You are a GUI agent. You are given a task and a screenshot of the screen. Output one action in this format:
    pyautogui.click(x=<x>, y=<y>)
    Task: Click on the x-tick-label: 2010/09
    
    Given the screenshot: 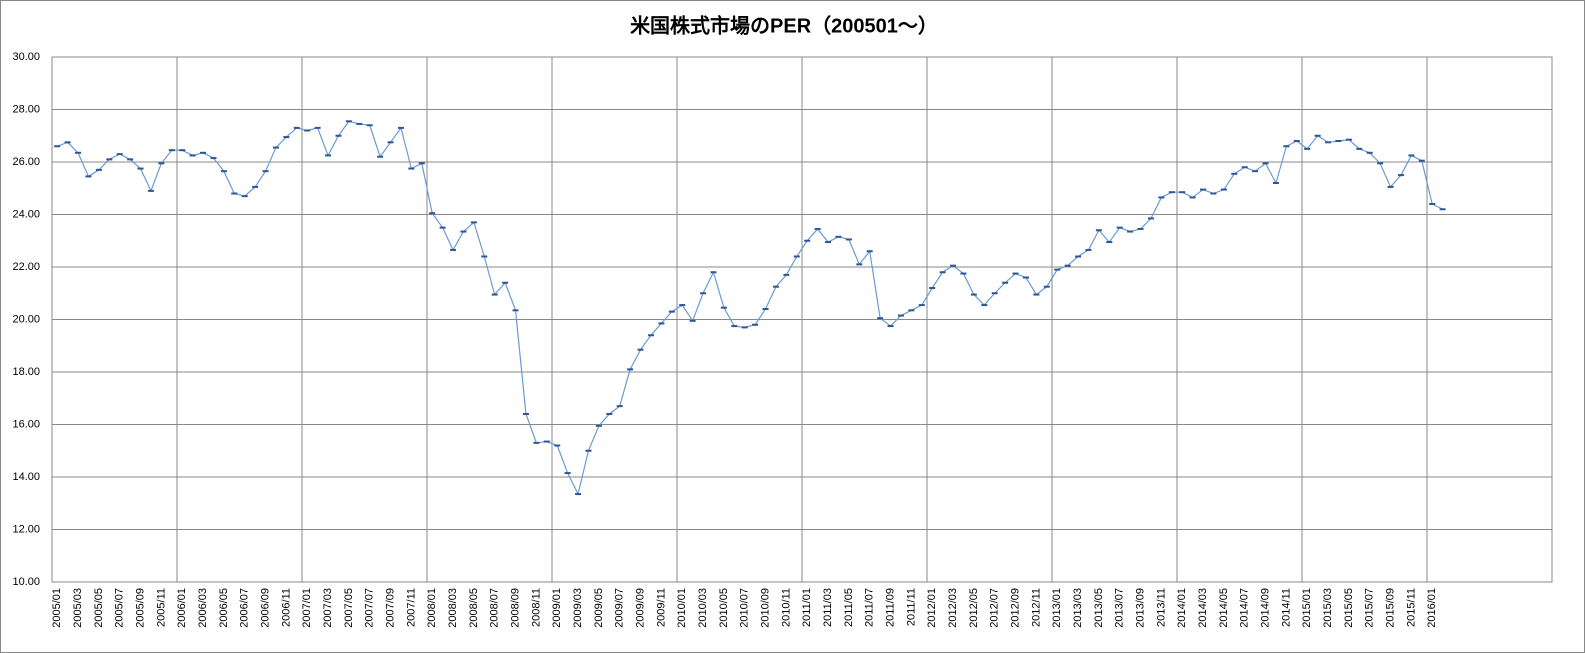 What is the action you would take?
    pyautogui.click(x=765, y=608)
    